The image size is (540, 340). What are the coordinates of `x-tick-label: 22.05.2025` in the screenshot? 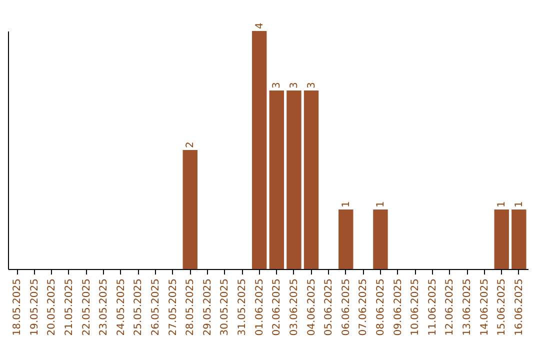 It's located at (86, 307).